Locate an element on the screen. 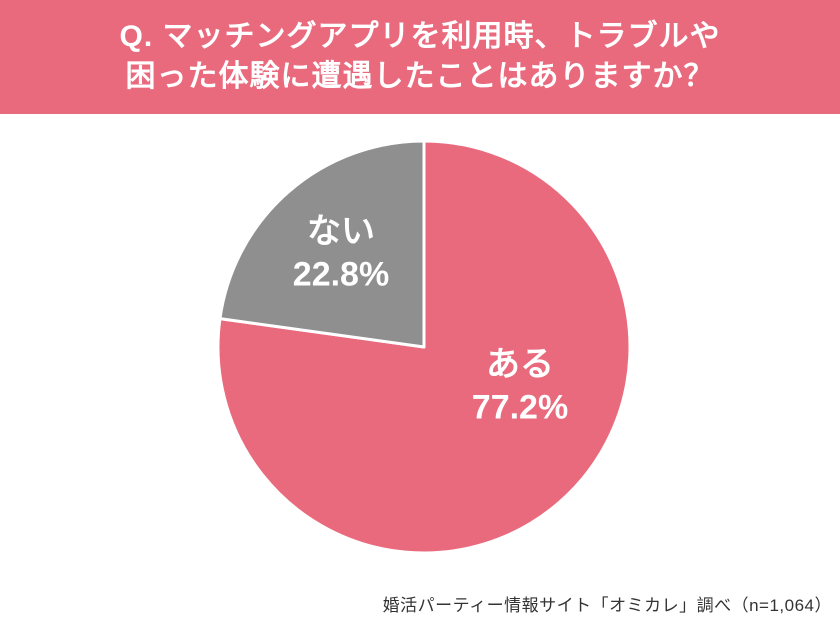 The width and height of the screenshot is (840, 630). question-line-1: Q. マッチングアプリを利用時、トラブルや is located at coordinates (420, 36).